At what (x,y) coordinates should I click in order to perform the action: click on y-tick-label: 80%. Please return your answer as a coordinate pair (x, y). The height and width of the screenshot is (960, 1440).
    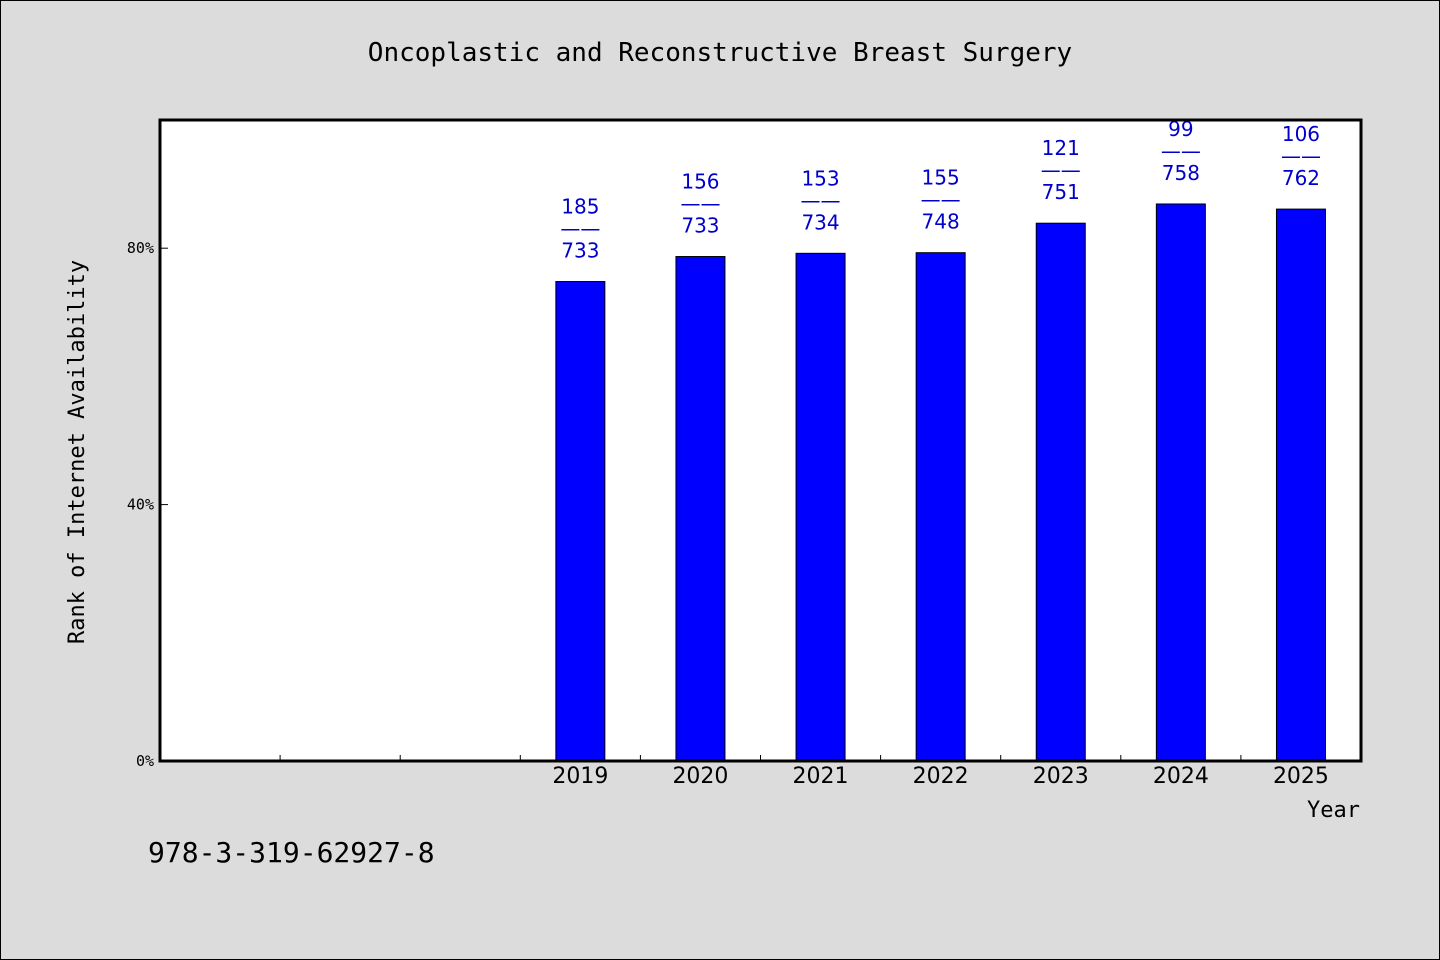
    Looking at the image, I should click on (140, 248).